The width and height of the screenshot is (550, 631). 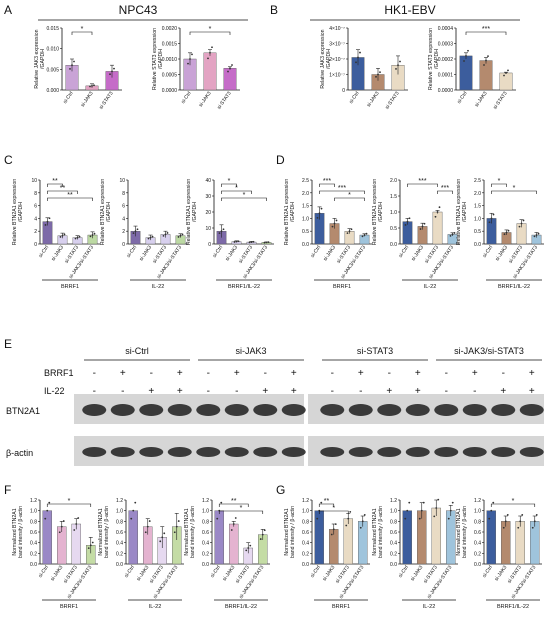 What do you see at coordinates (137, 351) in the screenshot?
I see `group-label: si-Ctrl` at bounding box center [137, 351].